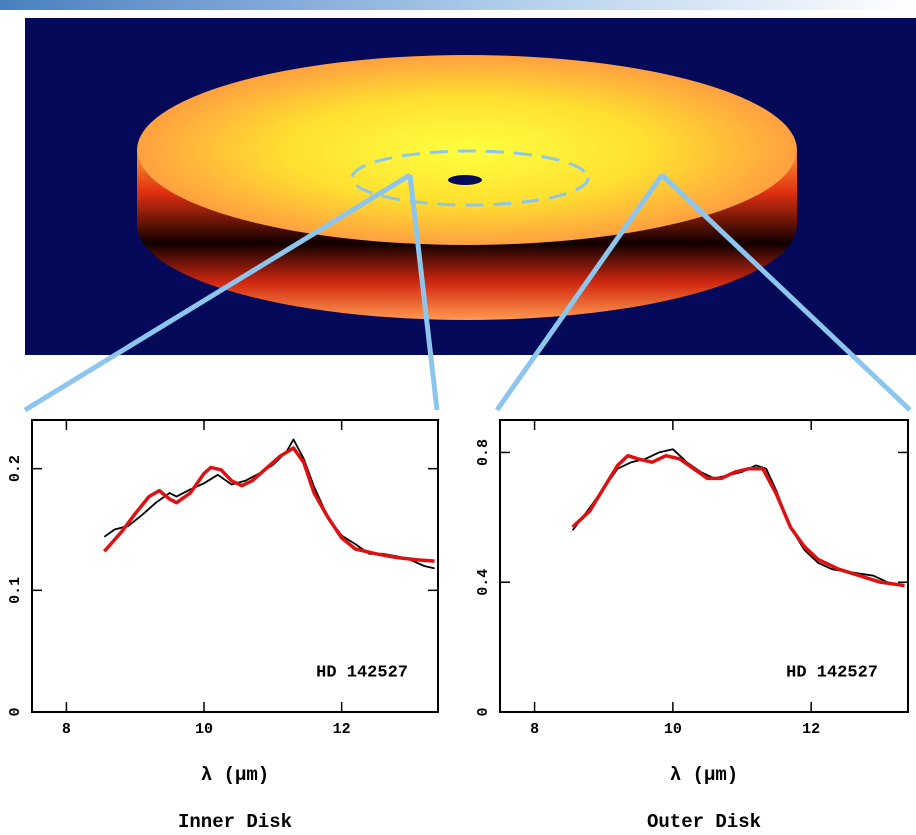 This screenshot has height=835, width=916. What do you see at coordinates (15, 590) in the screenshot?
I see `y-tick-label: 0.1` at bounding box center [15, 590].